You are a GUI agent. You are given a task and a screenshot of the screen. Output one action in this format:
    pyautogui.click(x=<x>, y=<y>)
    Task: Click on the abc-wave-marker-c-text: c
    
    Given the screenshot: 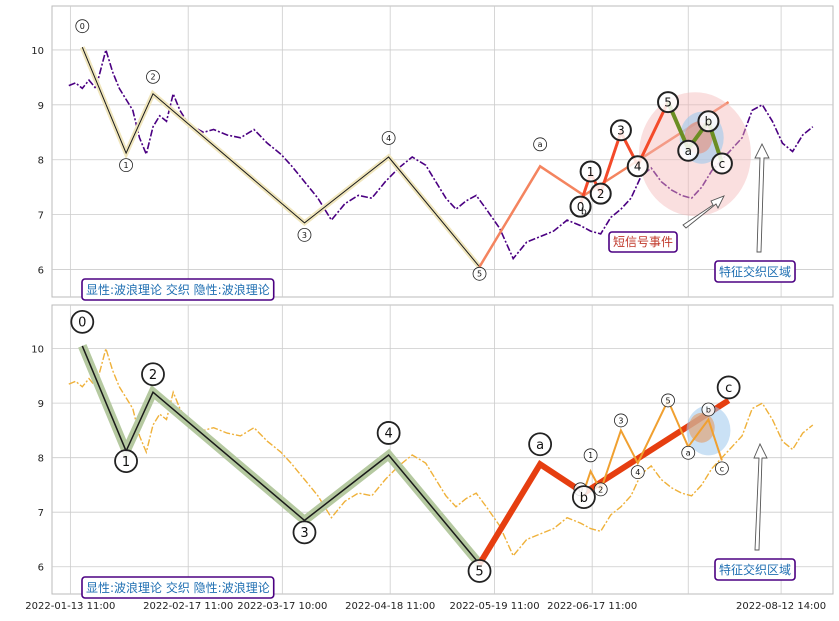 What is the action you would take?
    pyautogui.click(x=728, y=388)
    